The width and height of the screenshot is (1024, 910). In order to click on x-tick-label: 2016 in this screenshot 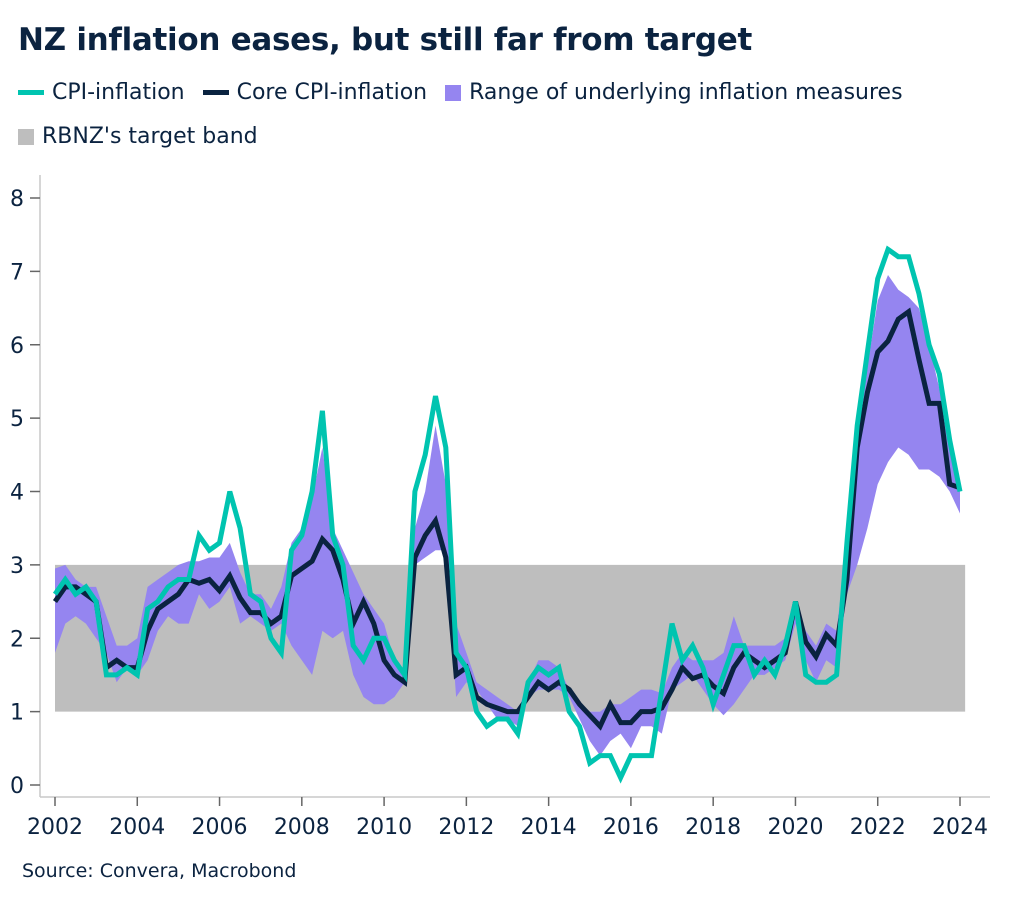, I will do `click(631, 827)`.